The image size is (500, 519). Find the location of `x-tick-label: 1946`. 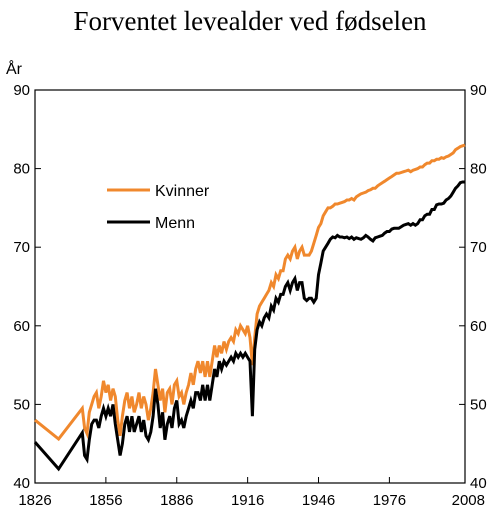

x-tick-label: 1946 is located at coordinates (318, 500).